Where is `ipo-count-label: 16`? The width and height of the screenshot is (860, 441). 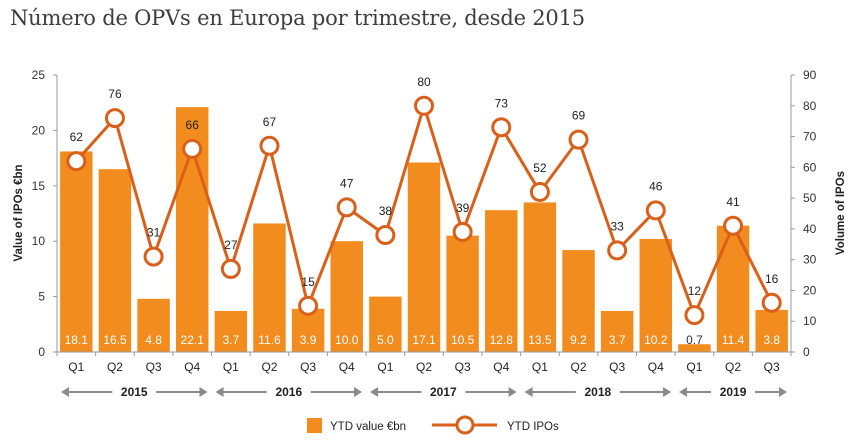
ipo-count-label: 16 is located at coordinates (772, 279).